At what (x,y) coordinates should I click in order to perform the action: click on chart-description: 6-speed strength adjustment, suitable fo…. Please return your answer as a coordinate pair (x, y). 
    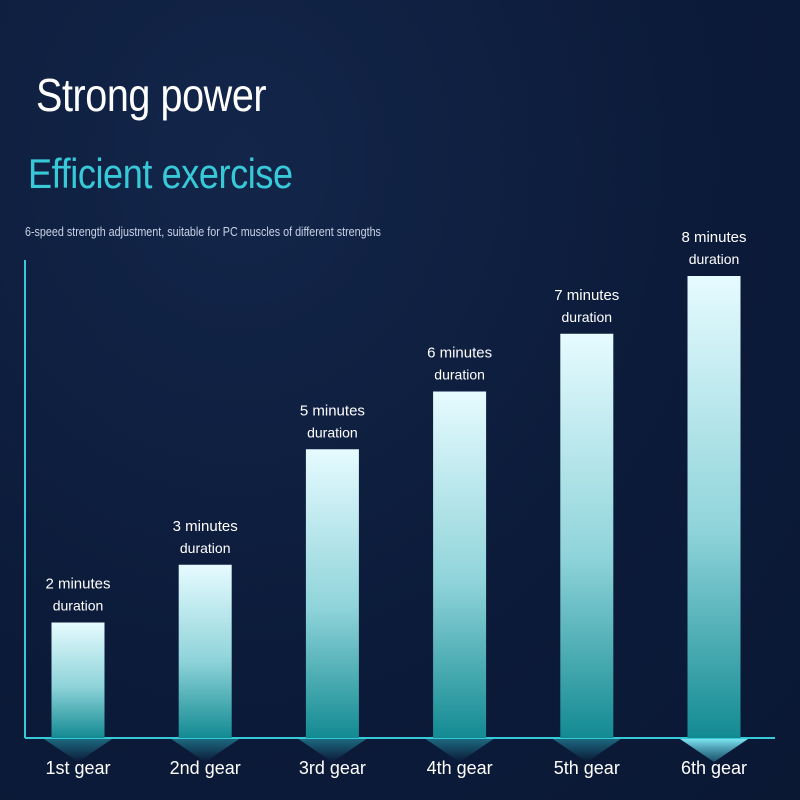
    Looking at the image, I should click on (203, 232).